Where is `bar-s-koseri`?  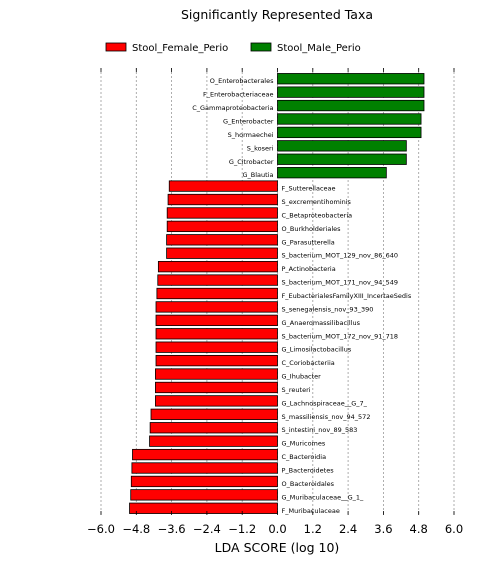
bar-s-koseri is located at coordinates (342, 146).